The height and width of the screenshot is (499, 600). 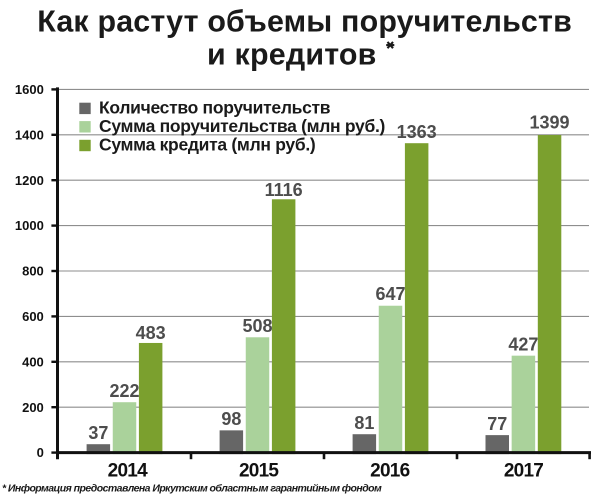 I want to click on svg-text: 222, so click(x=124, y=391).